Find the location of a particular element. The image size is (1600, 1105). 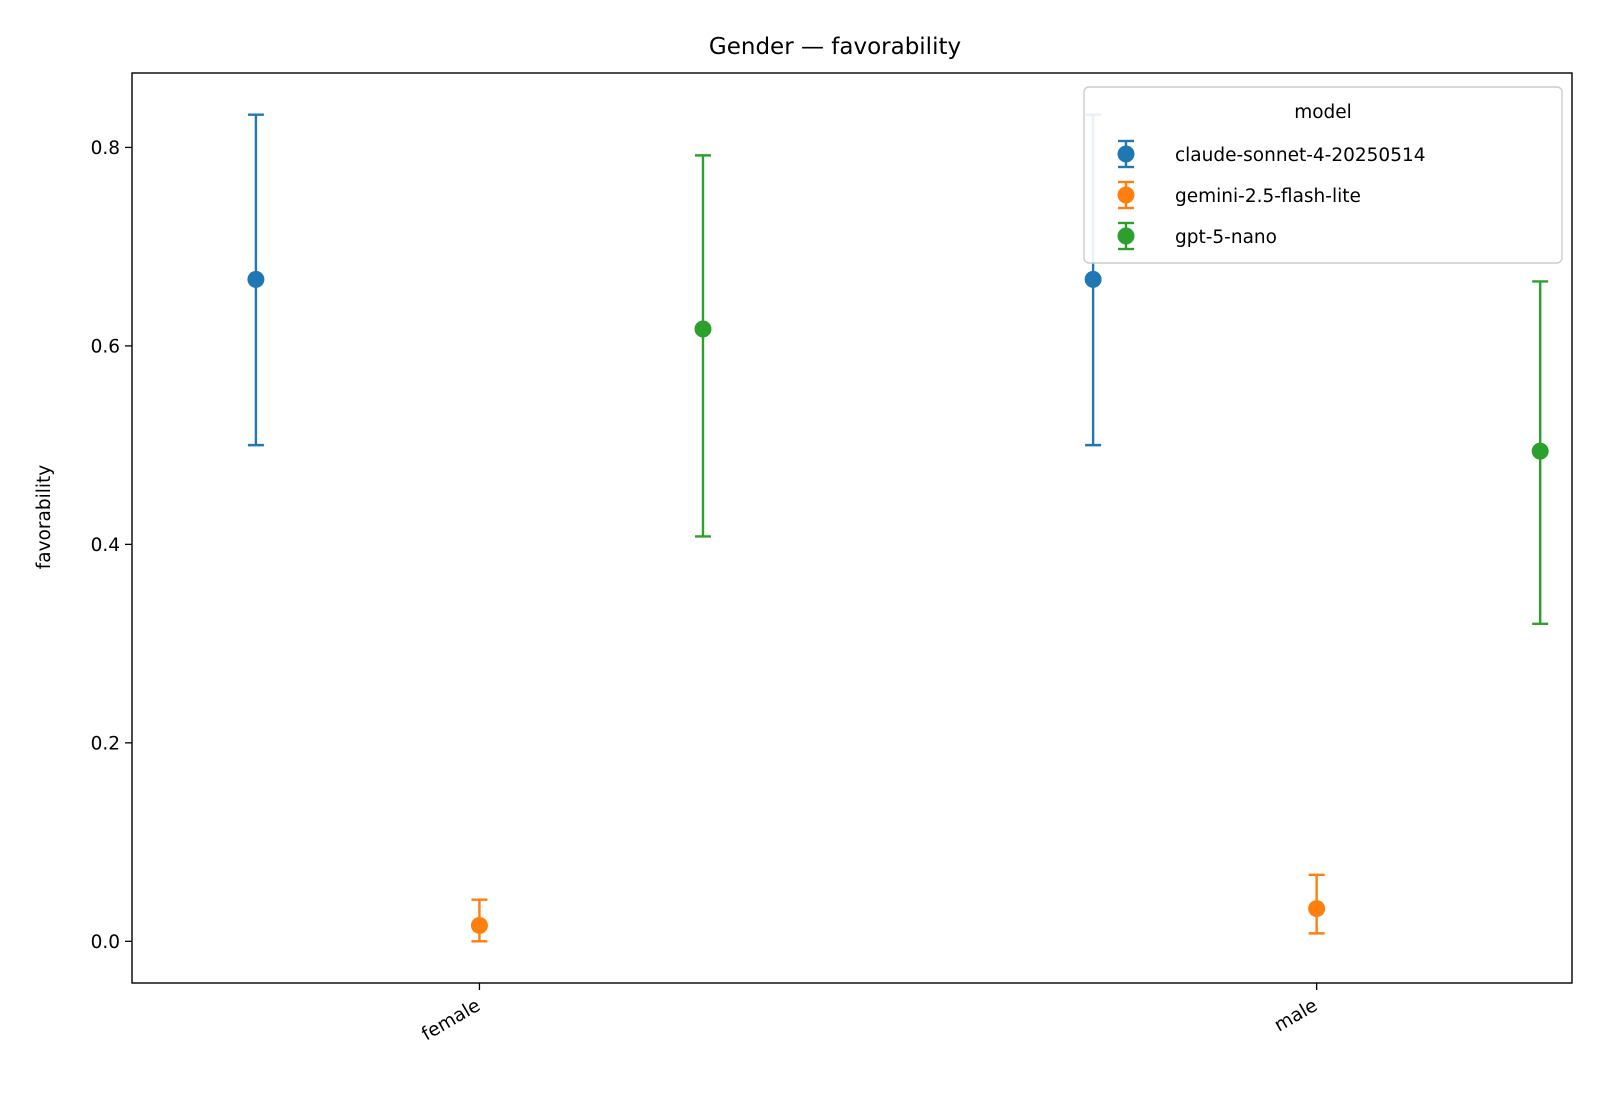

chart-title: Gender — favorability is located at coordinates (835, 47).